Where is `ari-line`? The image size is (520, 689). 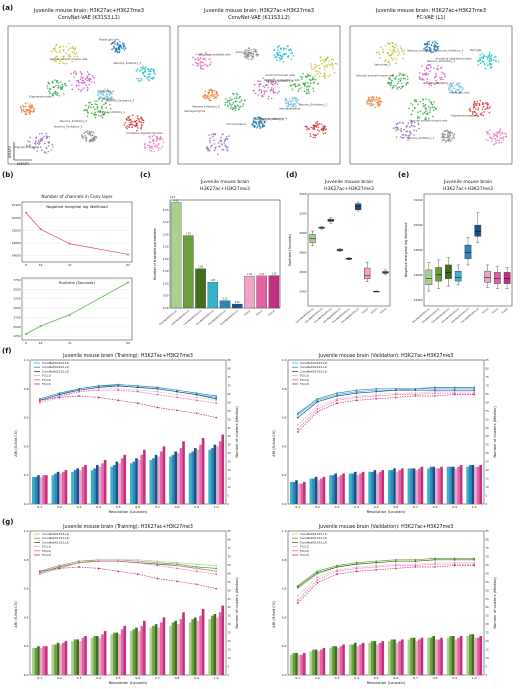 ari-line is located at coordinates (128, 392).